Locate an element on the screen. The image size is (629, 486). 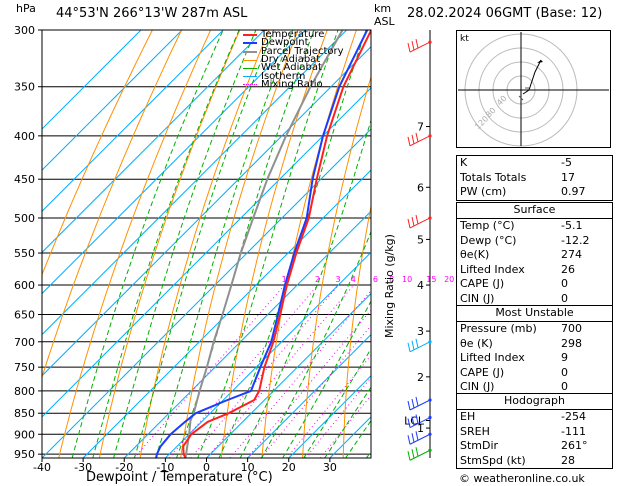
mu-row: CIN (J) 0 is located at coordinates (514, 386).